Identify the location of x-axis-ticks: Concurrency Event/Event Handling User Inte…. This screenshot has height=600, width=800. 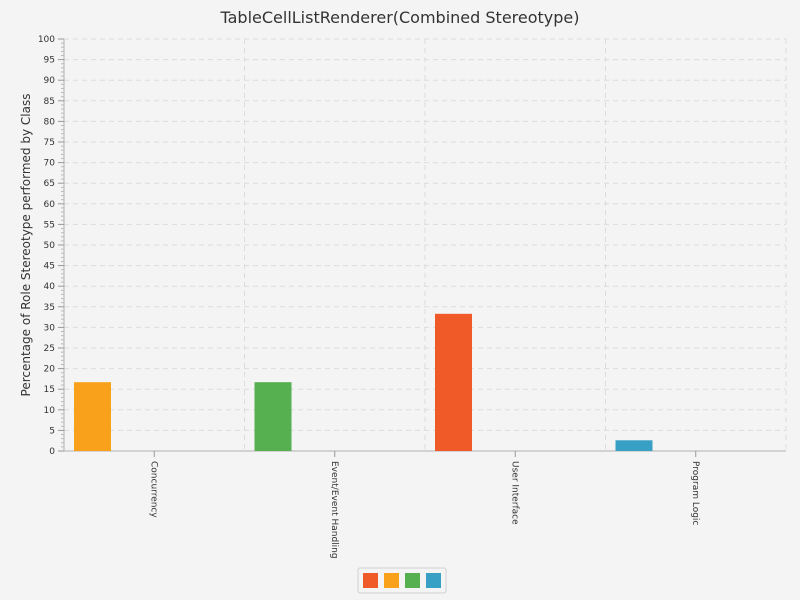
(424, 505).